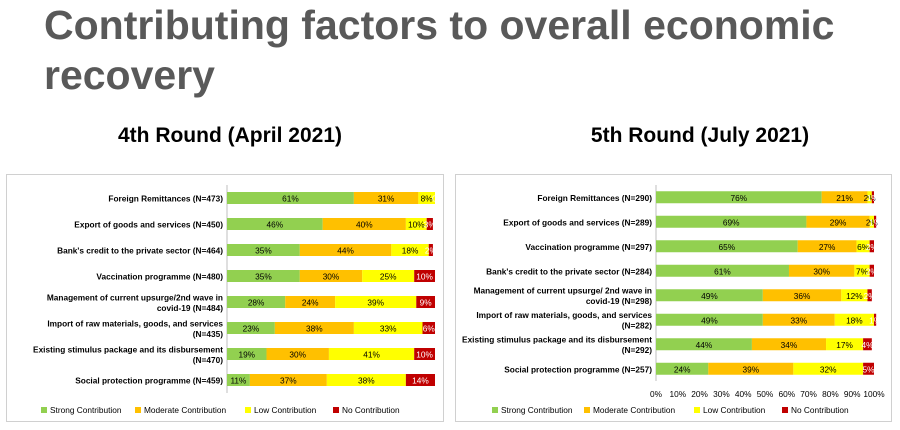 This screenshot has width=900, height=430. I want to click on chart-title-round-5: 5th Round (July 2021), so click(700, 135).